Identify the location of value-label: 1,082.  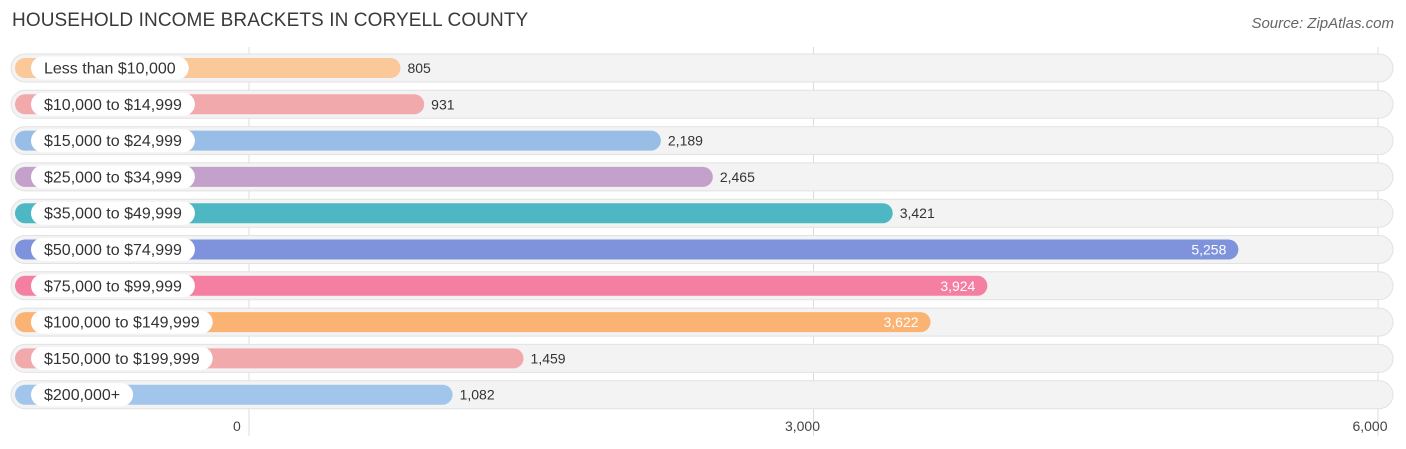
(477, 395).